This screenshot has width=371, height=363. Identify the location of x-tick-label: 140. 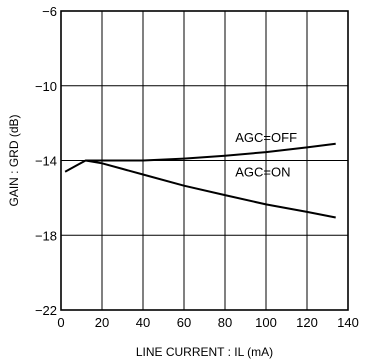
(348, 322).